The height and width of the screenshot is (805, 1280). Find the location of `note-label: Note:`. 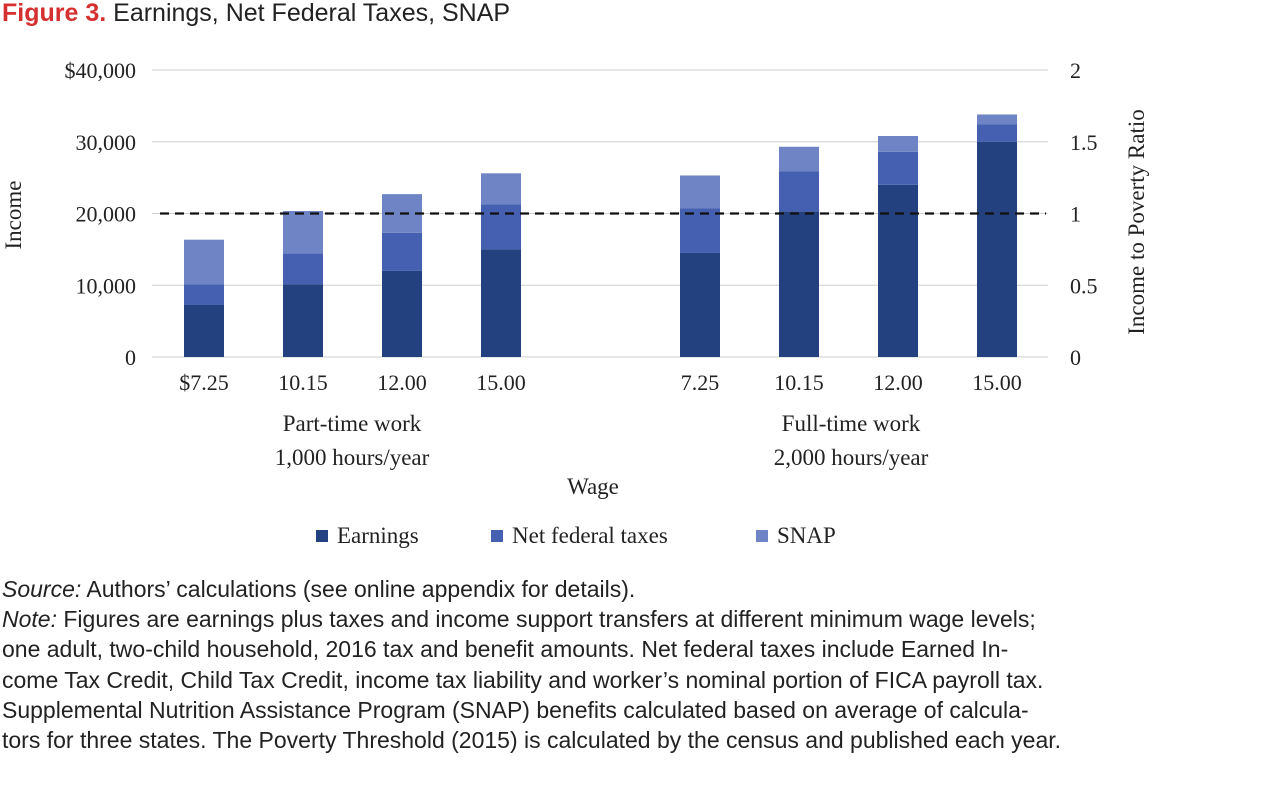

note-label: Note: is located at coordinates (29, 619).